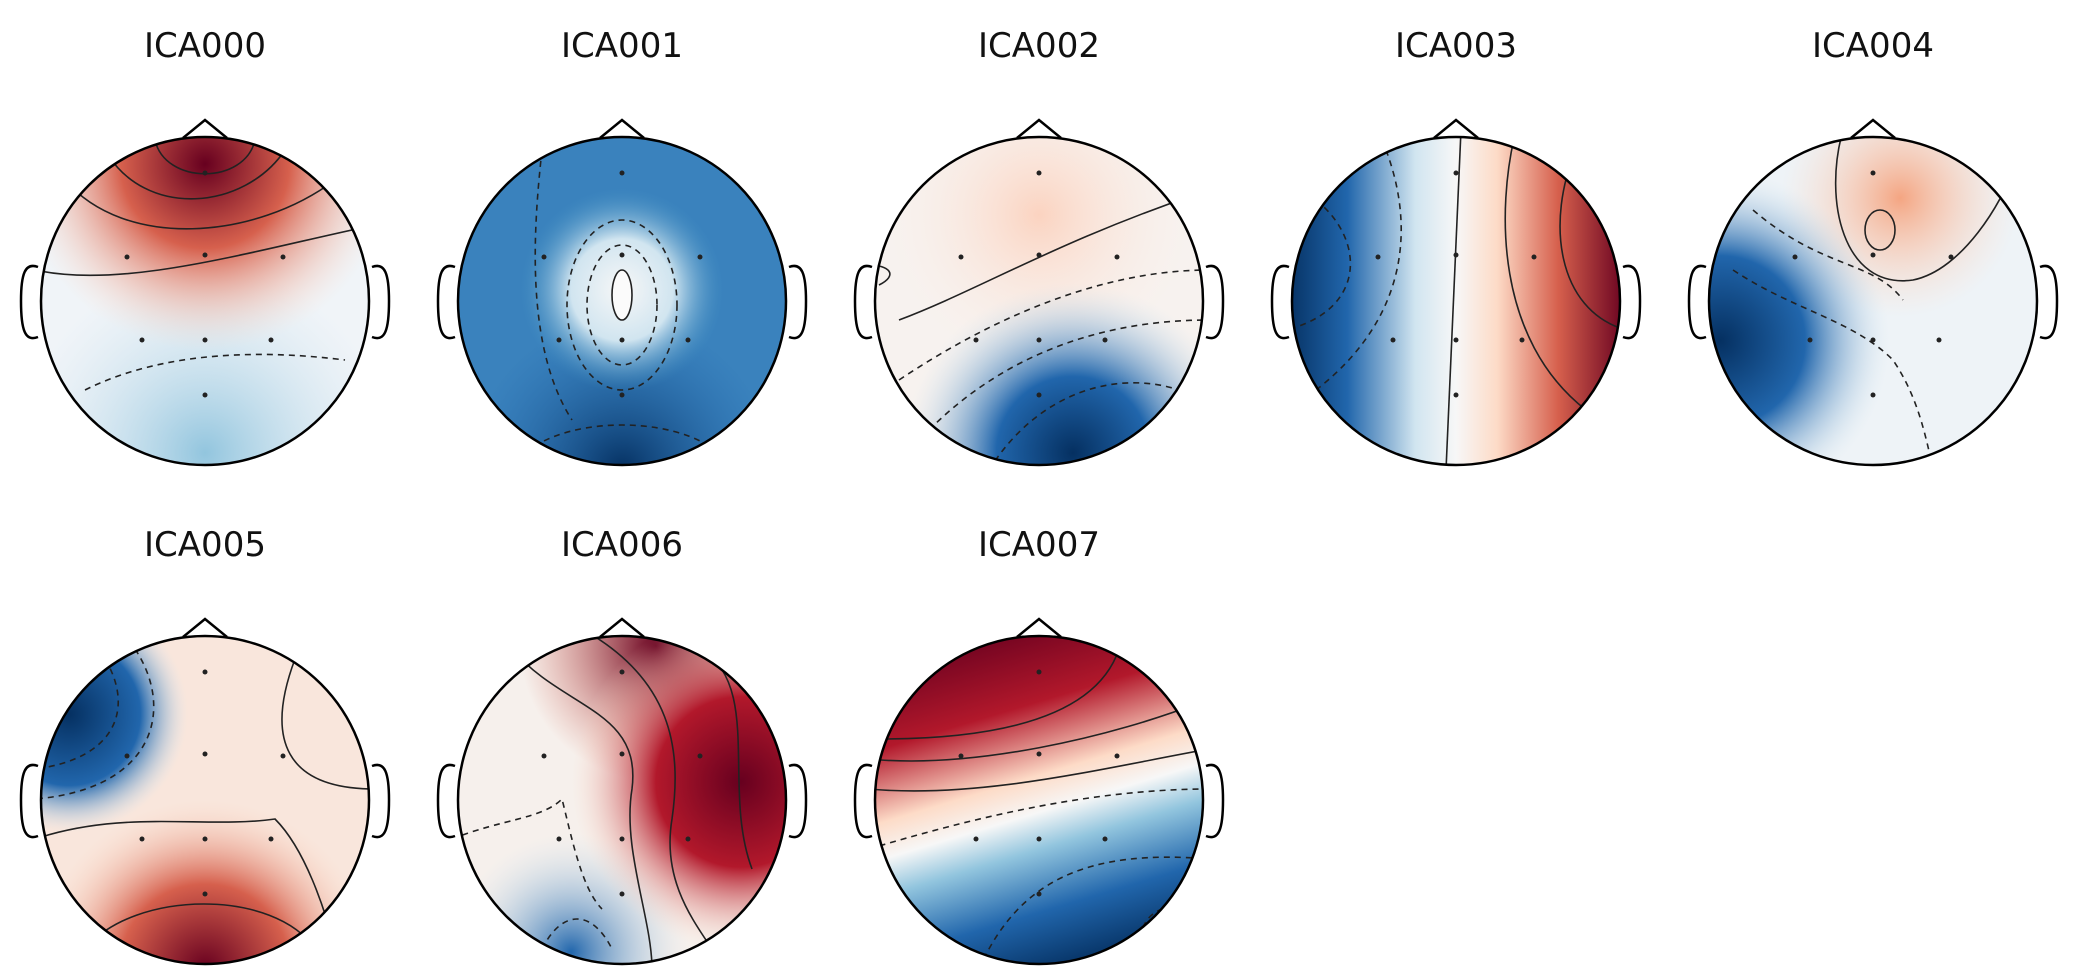 Image resolution: width=2082 pixels, height=979 pixels. Describe the element at coordinates (622, 46) in the screenshot. I see `component-title: ICA001` at that location.